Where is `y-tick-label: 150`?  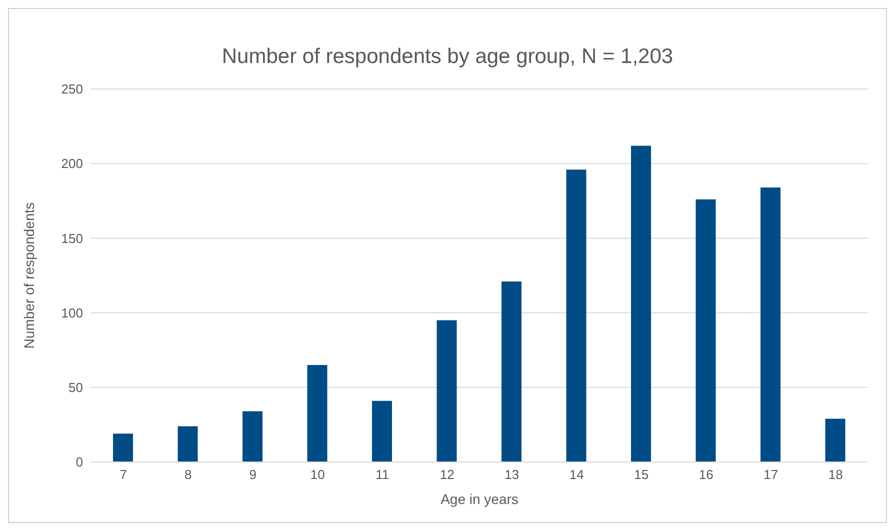
y-tick-label: 150 is located at coordinates (72, 238).